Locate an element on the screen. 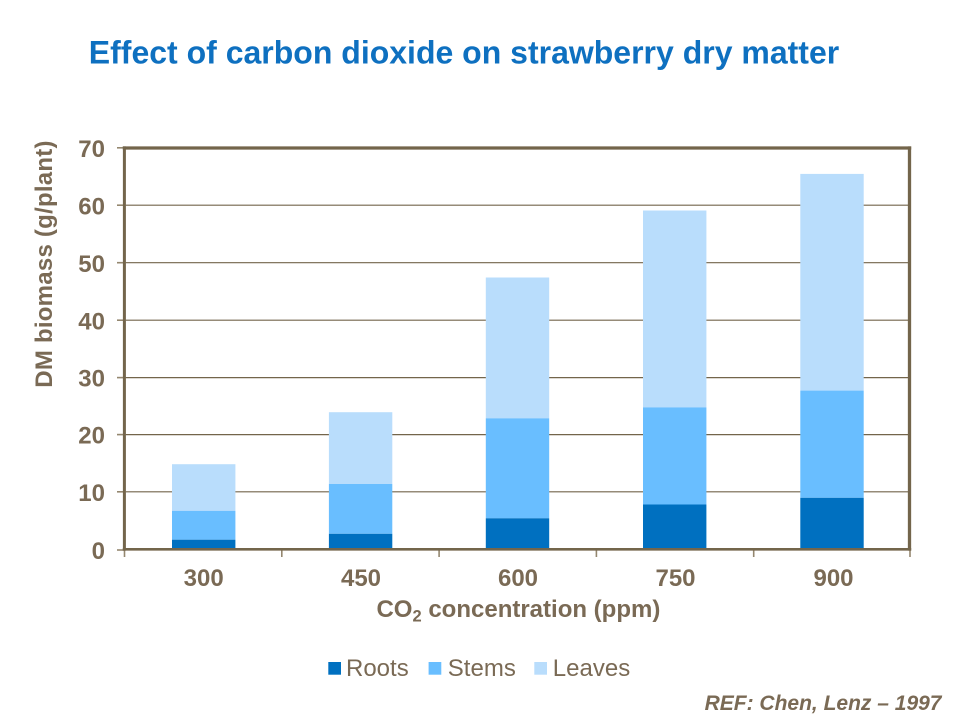 This screenshot has height=720, width=960. svg-text: 50 is located at coordinates (91, 264).